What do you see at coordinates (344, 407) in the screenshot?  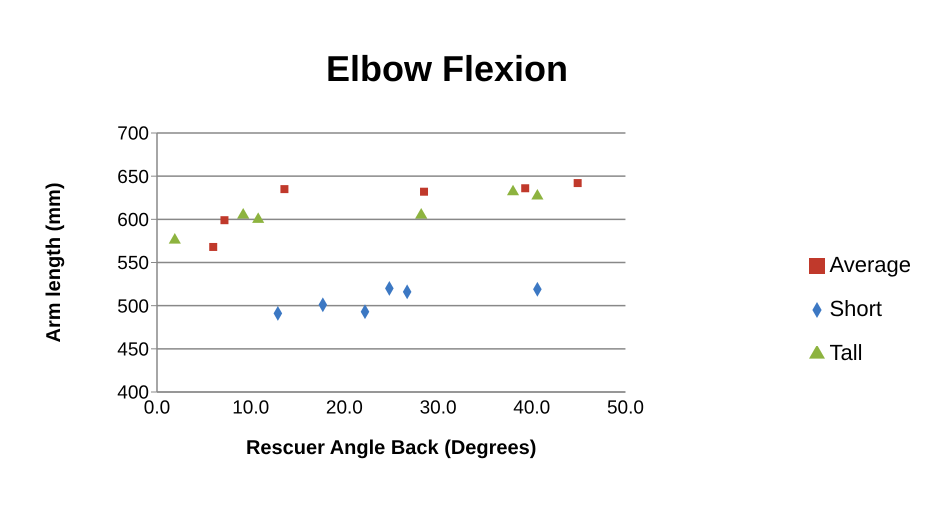 I see `x-tick-label: 20.0` at bounding box center [344, 407].